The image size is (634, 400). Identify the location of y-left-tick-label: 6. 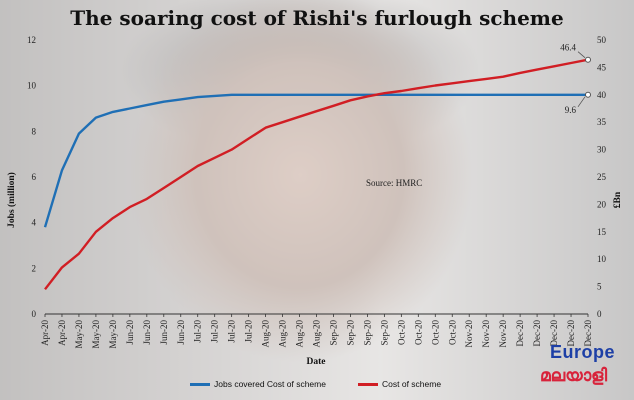
(34, 177).